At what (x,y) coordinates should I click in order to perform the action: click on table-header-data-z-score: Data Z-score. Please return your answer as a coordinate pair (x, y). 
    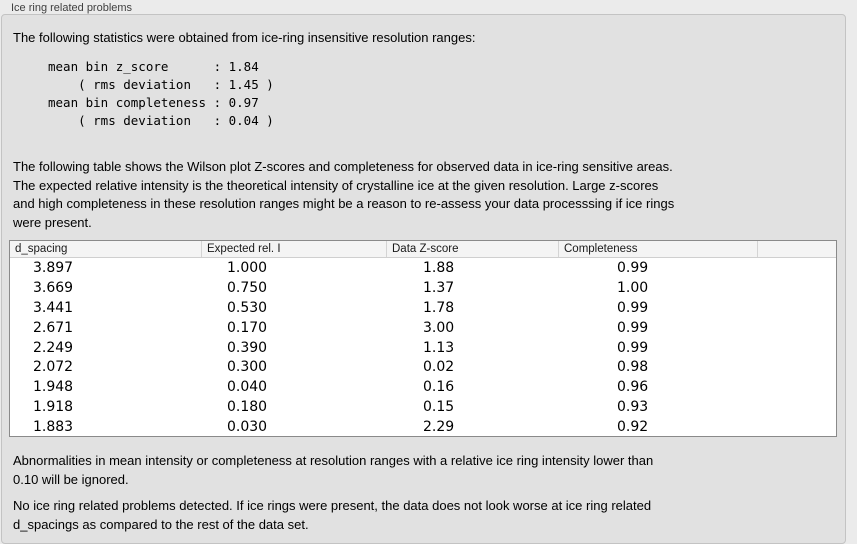
    Looking at the image, I should click on (473, 249).